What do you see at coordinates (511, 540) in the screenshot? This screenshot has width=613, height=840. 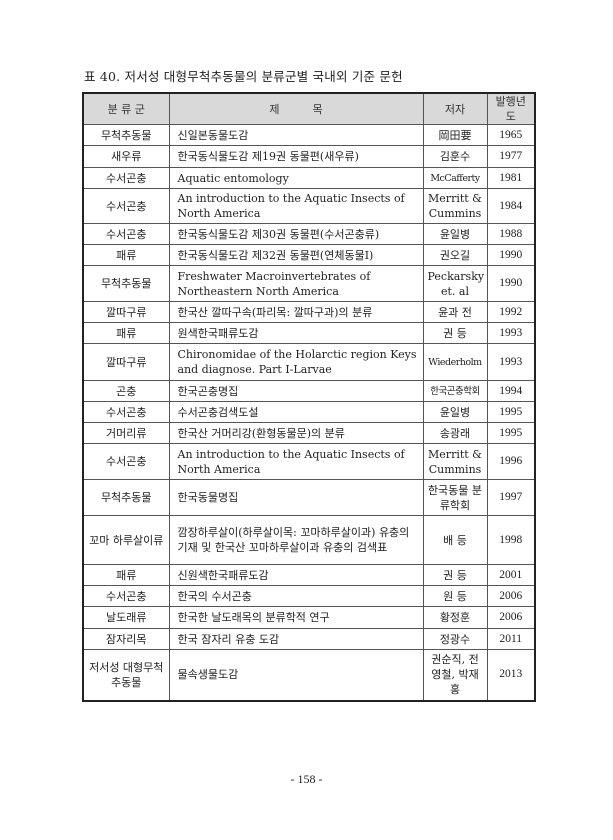 I see `row-year: 1998` at bounding box center [511, 540].